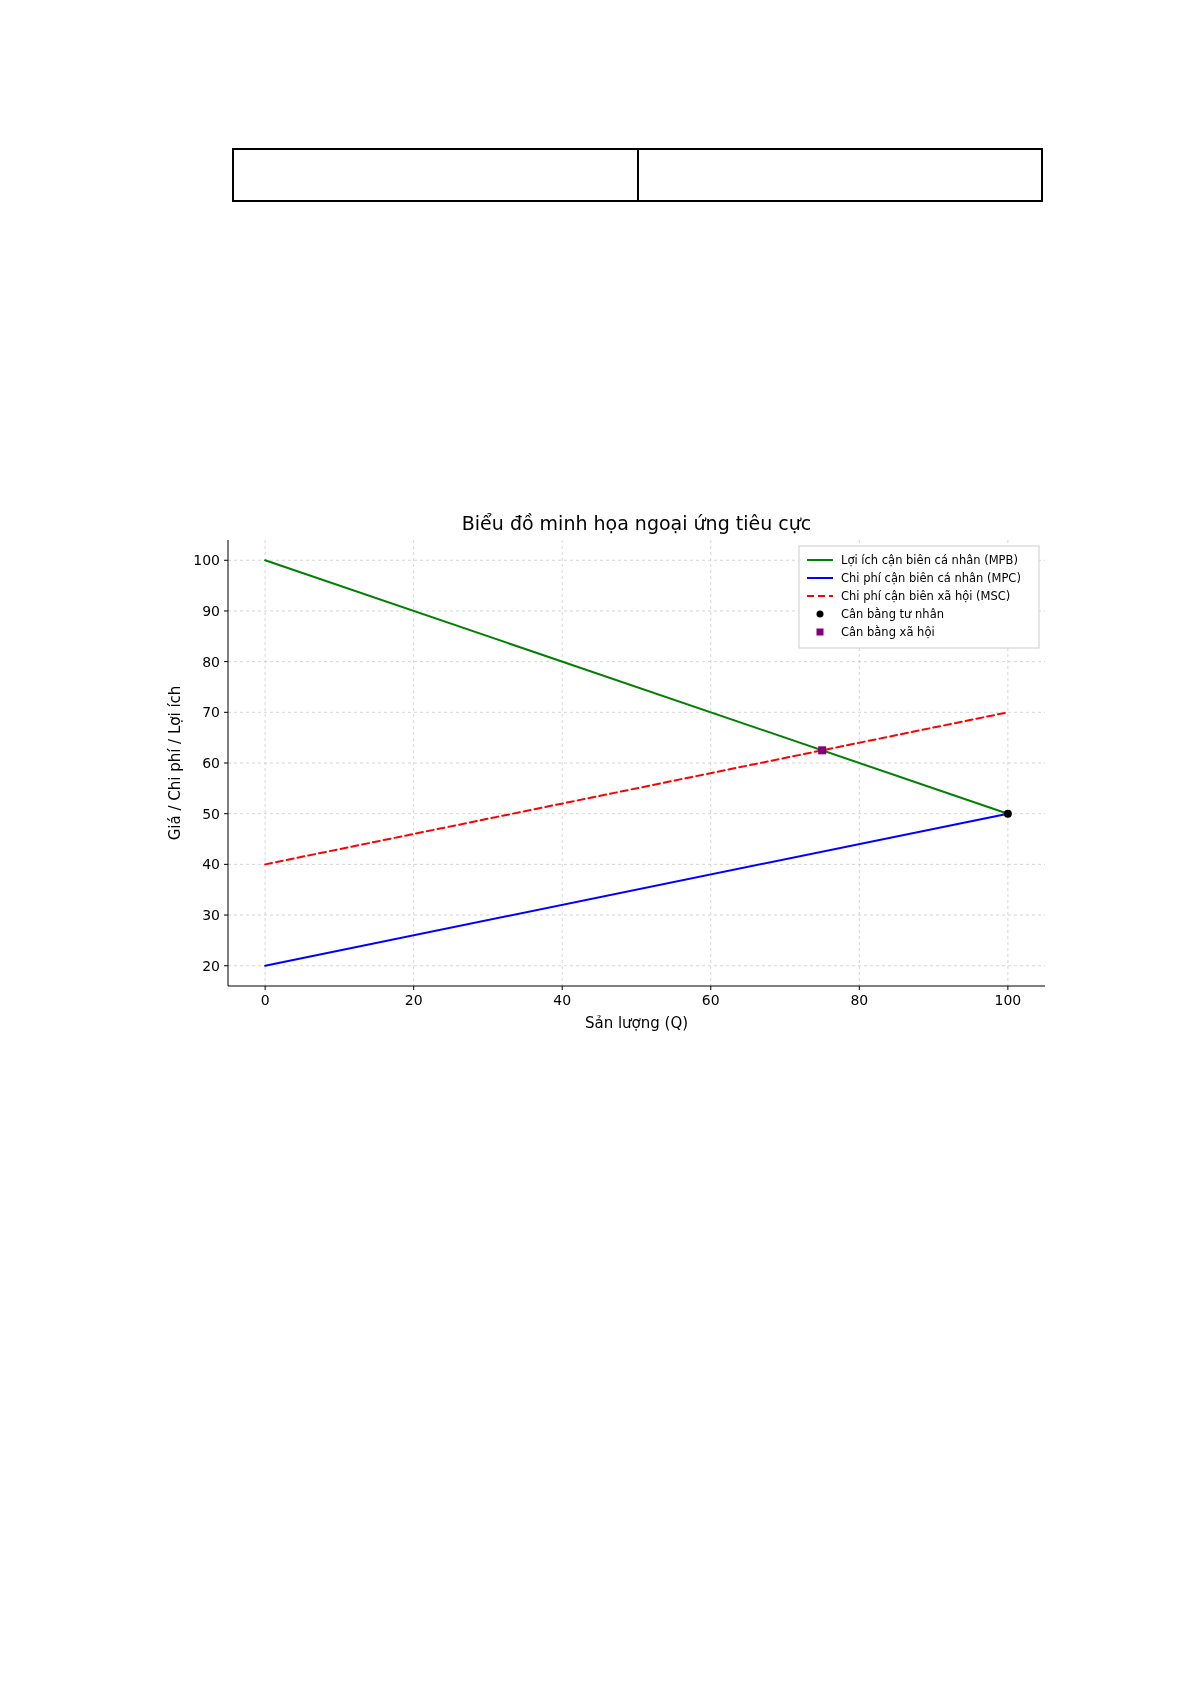  Describe the element at coordinates (211, 864) in the screenshot. I see `y-tick-label: 40` at that location.